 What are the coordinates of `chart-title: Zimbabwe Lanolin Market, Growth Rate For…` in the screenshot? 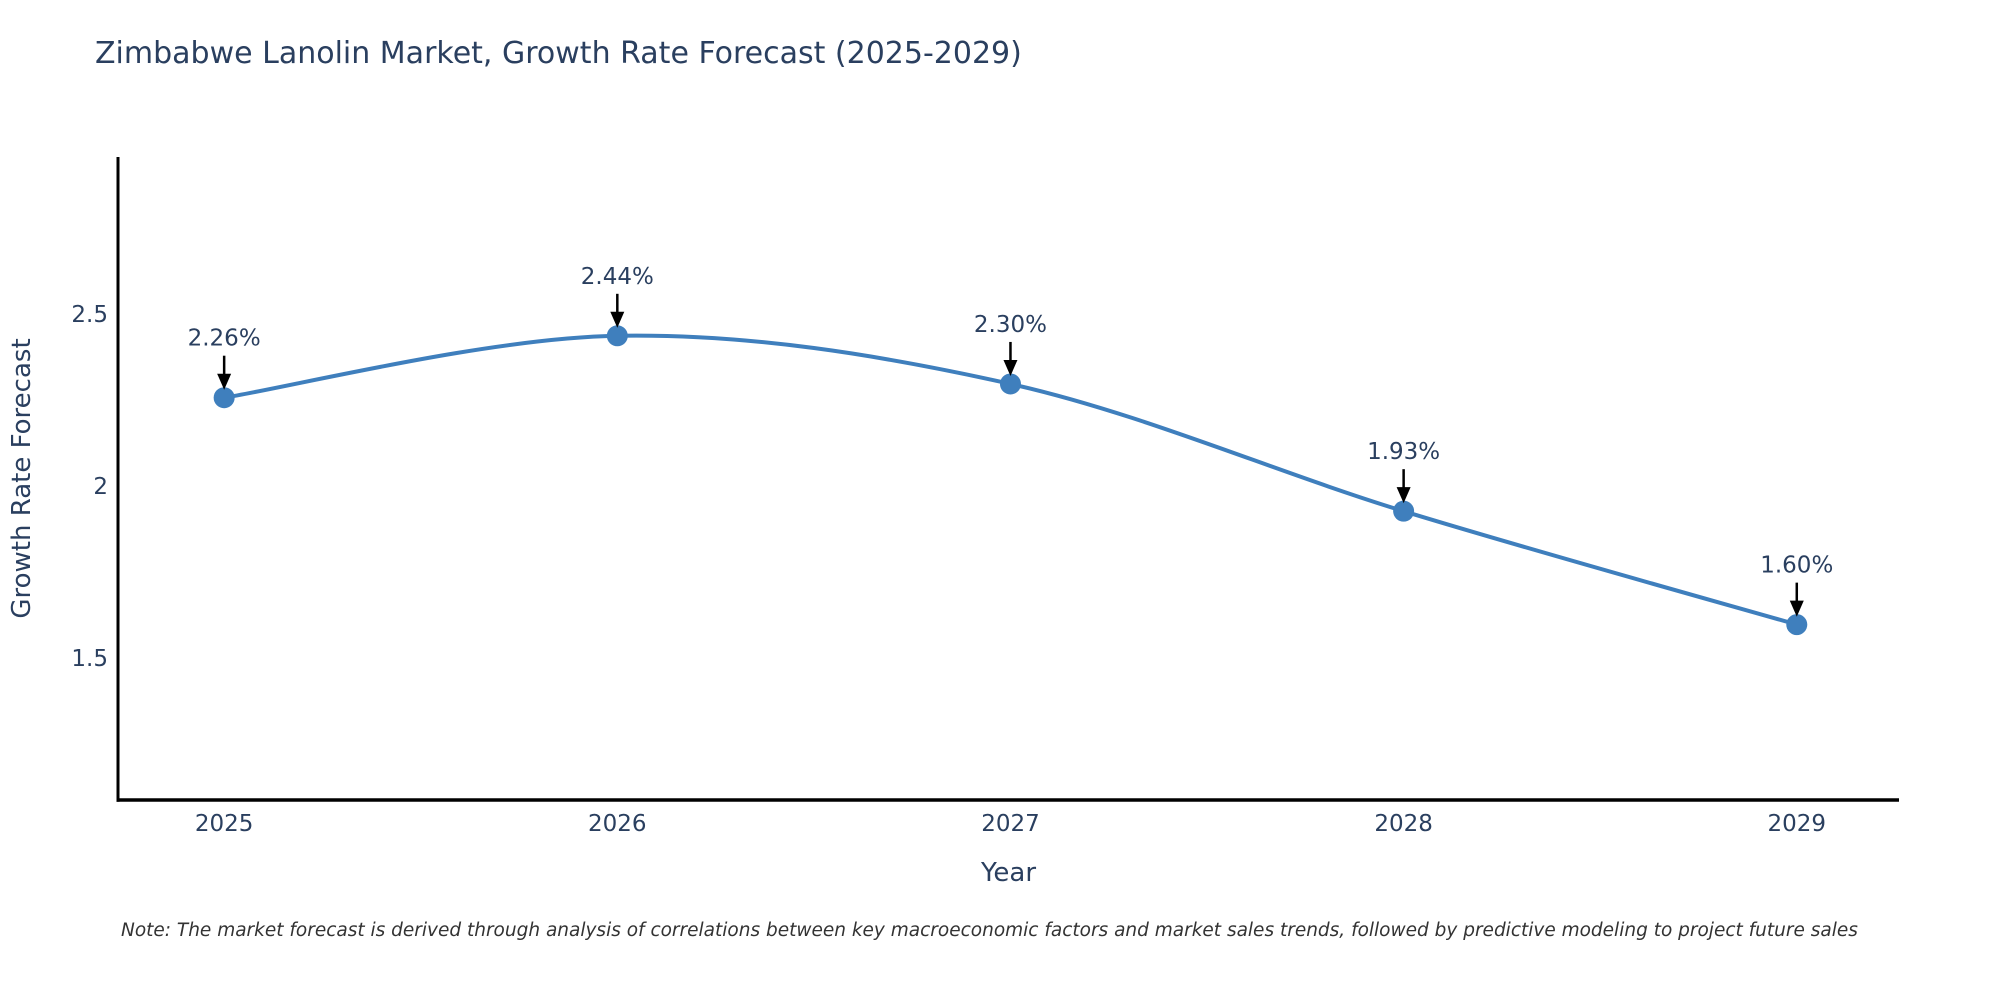 It's located at (558, 53).